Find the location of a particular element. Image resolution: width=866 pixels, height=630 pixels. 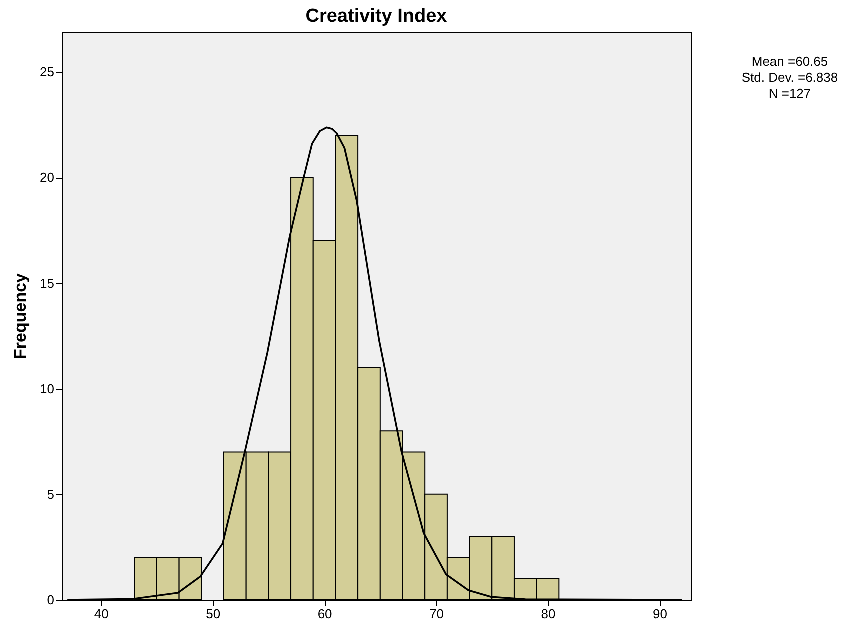

text: Mean =60.65 is located at coordinates (790, 61).